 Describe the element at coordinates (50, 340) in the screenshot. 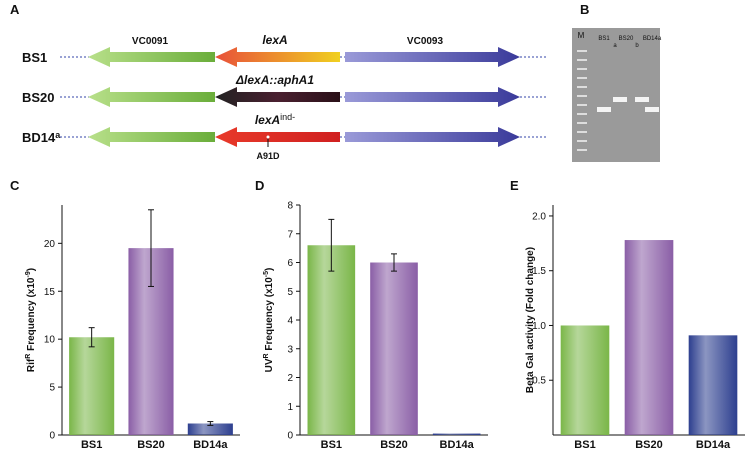

I see `y-tick-label: 10` at that location.